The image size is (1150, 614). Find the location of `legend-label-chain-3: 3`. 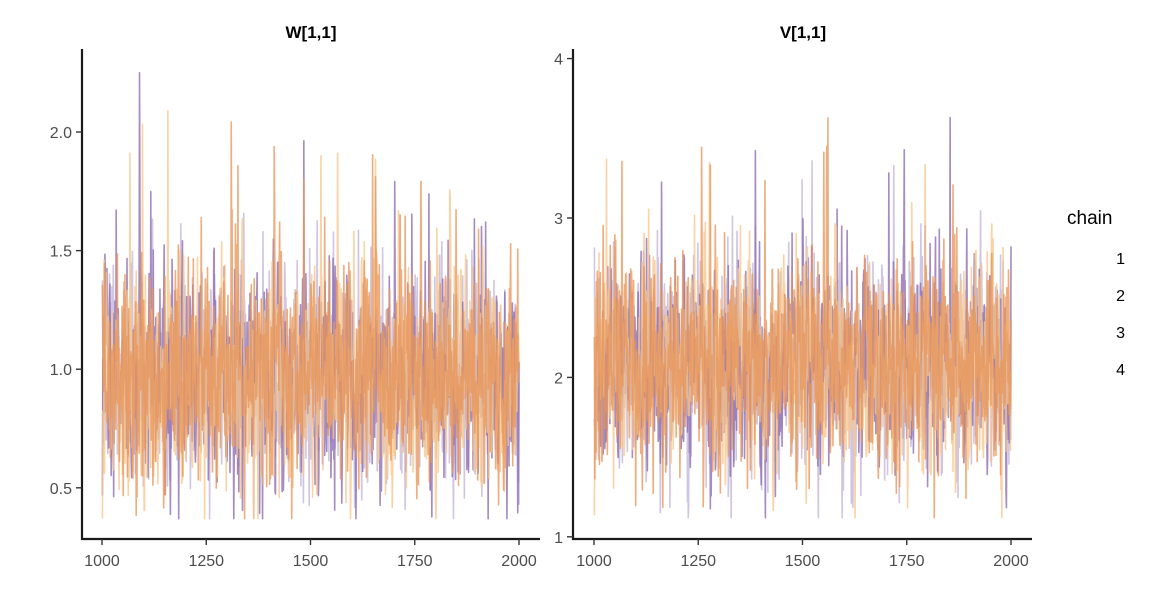

legend-label-chain-3: 3 is located at coordinates (1120, 333).